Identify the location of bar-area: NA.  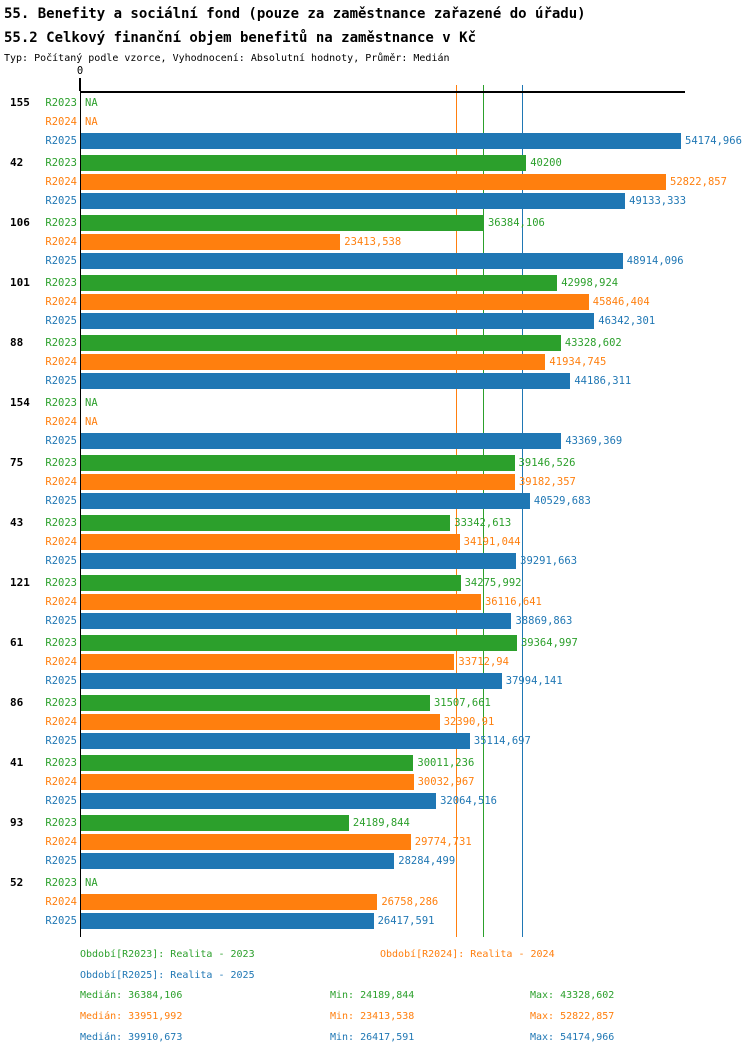
(415, 121).